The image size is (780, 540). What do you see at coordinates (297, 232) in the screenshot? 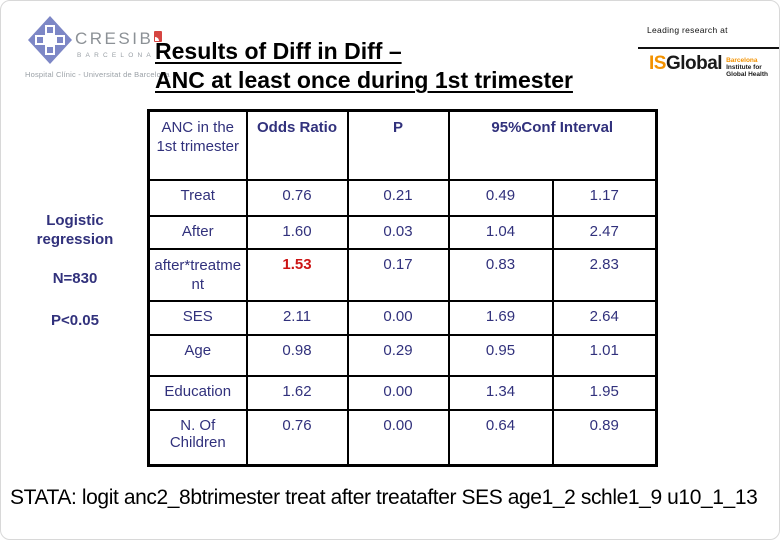
I see `odds-ratio-value: 1.60` at bounding box center [297, 232].